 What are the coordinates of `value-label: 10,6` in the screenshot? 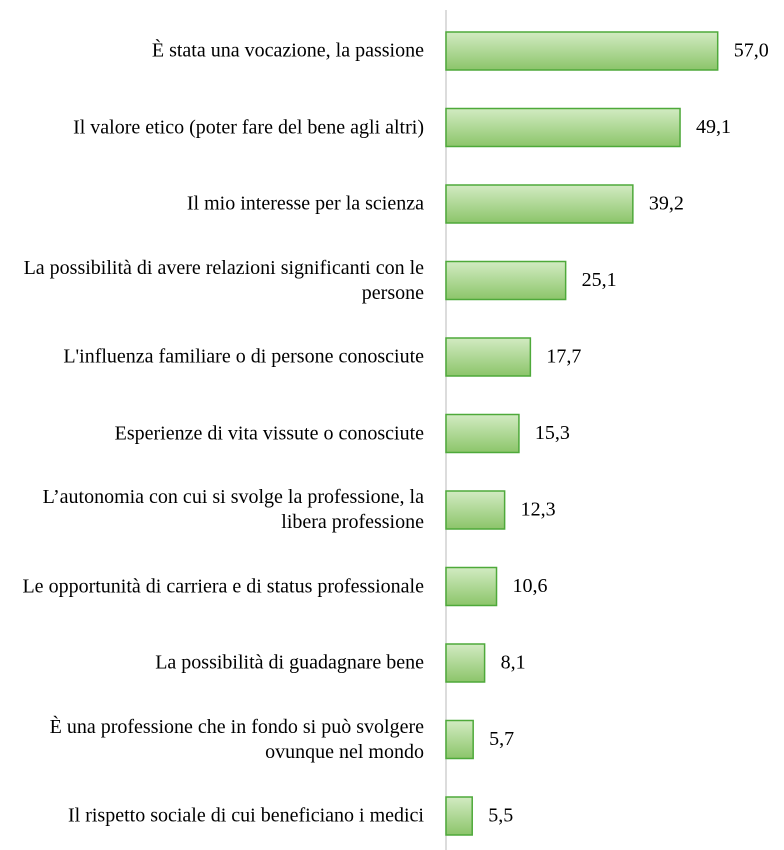 It's located at (530, 586).